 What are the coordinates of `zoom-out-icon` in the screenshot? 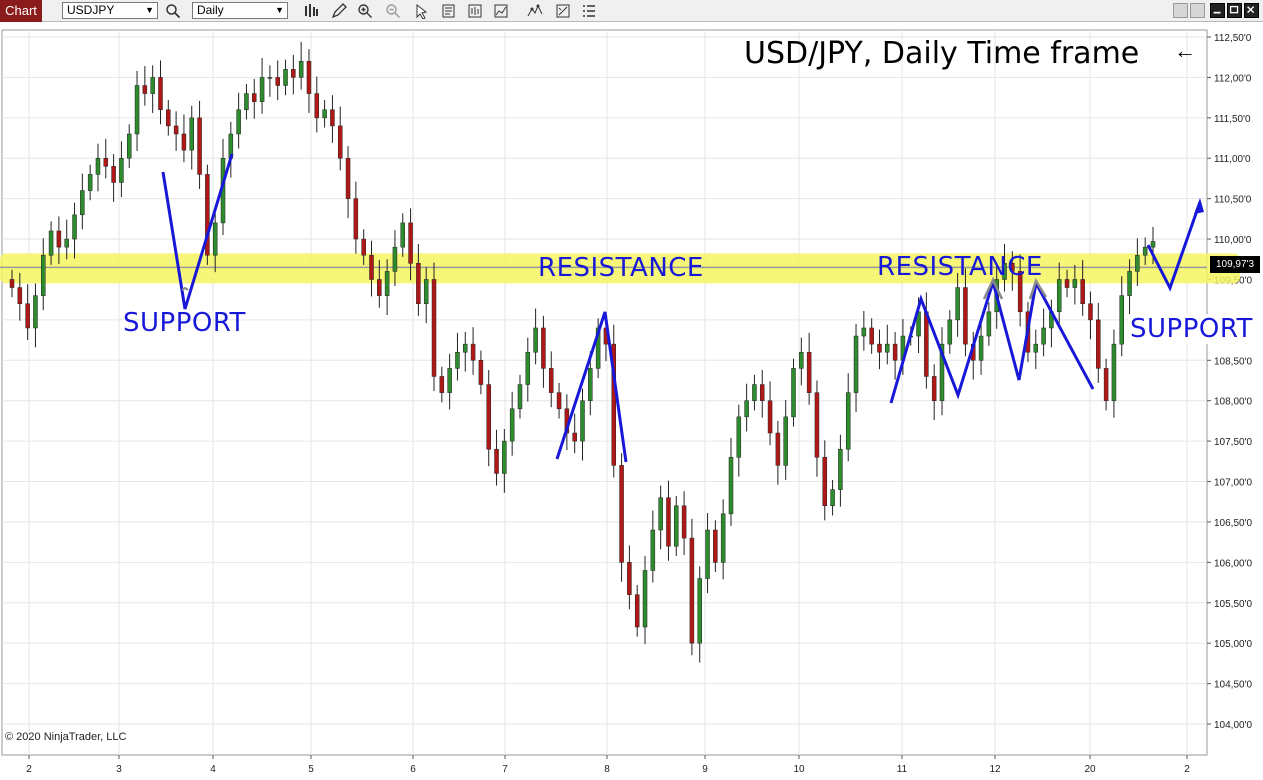 It's located at (393, 11).